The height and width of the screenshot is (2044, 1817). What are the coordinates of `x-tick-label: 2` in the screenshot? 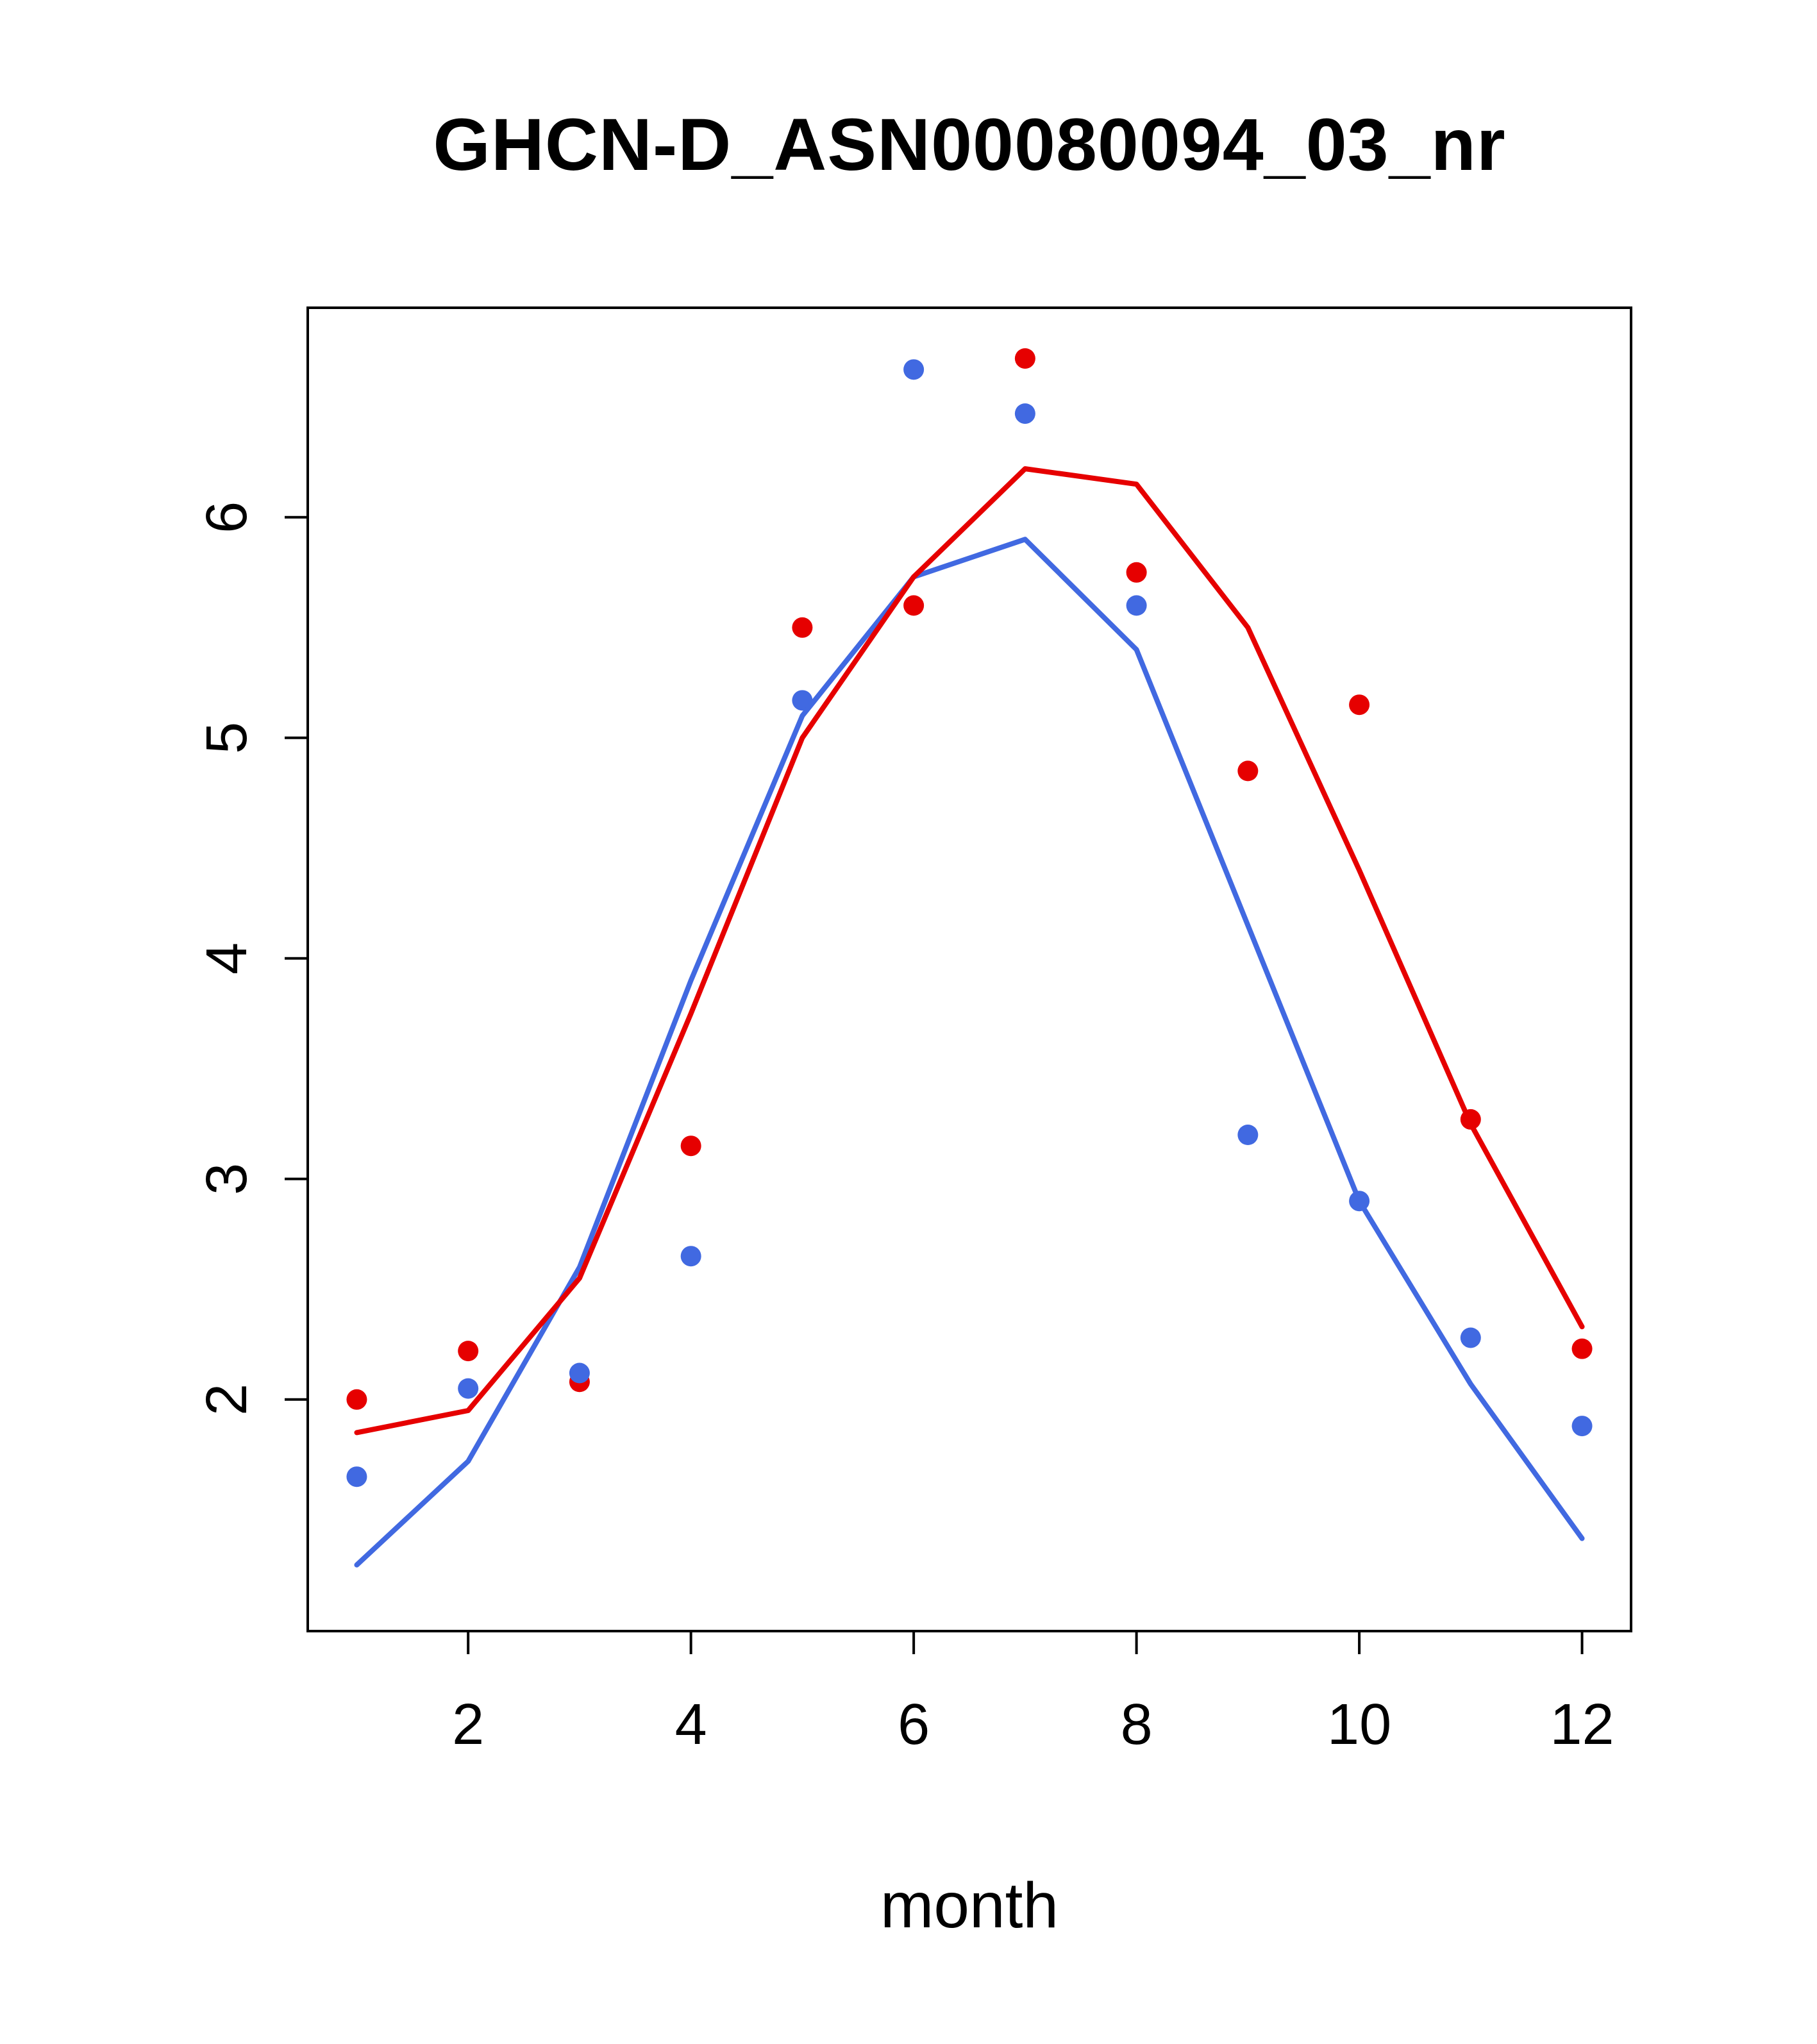 It's located at (468, 1725).